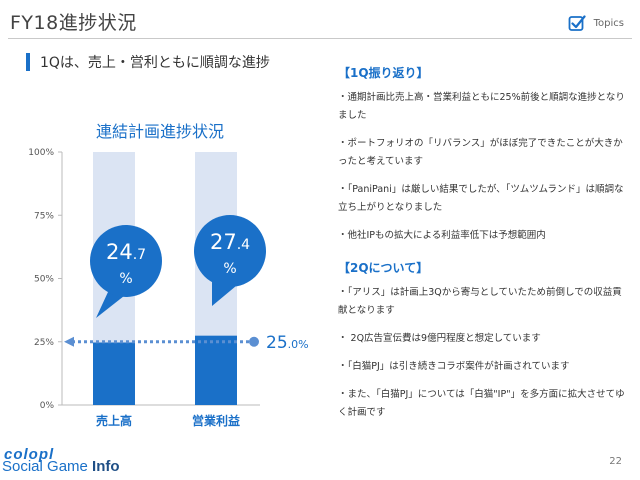 This screenshot has width=640, height=480. I want to click on topics-tag: Topics, so click(596, 23).